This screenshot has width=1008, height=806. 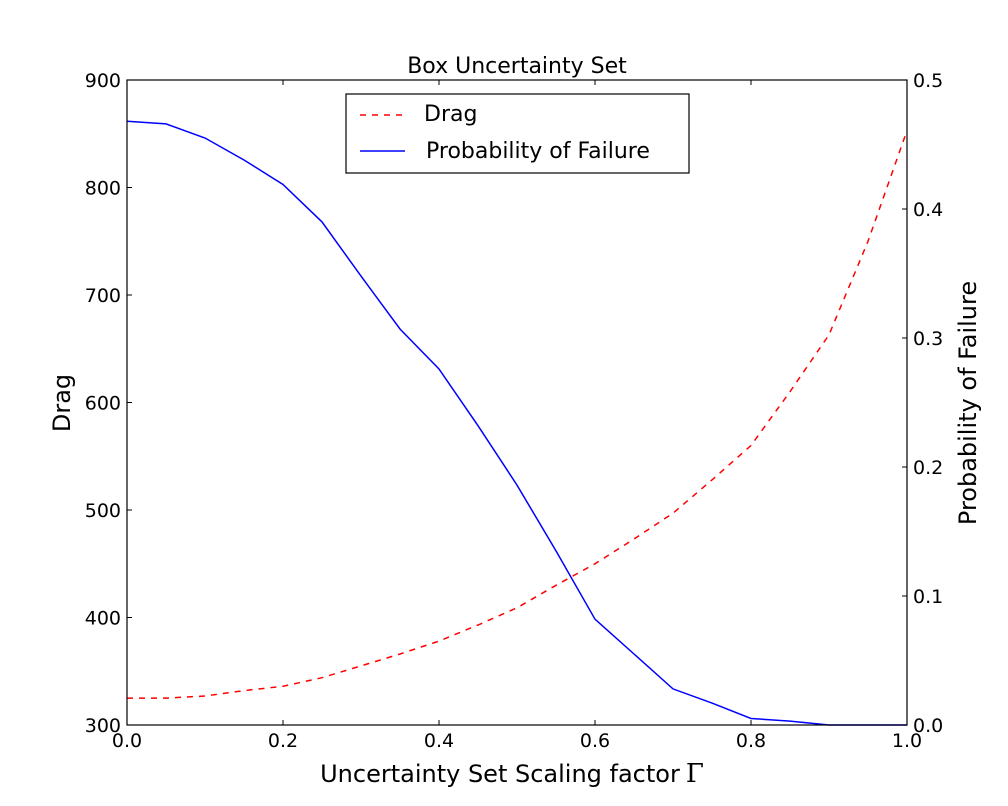 I want to click on x-axis-label: Uncertainty Set Scaling factor Γ, so click(x=512, y=774).